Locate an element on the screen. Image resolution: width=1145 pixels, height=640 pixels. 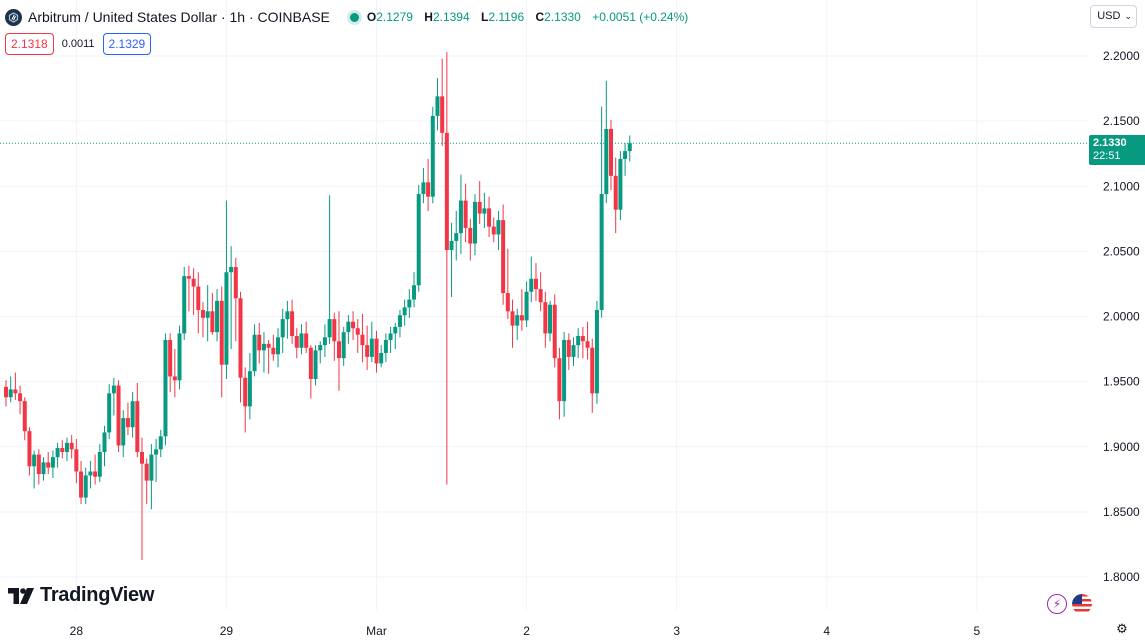
market-status-icon is located at coordinates (354, 17).